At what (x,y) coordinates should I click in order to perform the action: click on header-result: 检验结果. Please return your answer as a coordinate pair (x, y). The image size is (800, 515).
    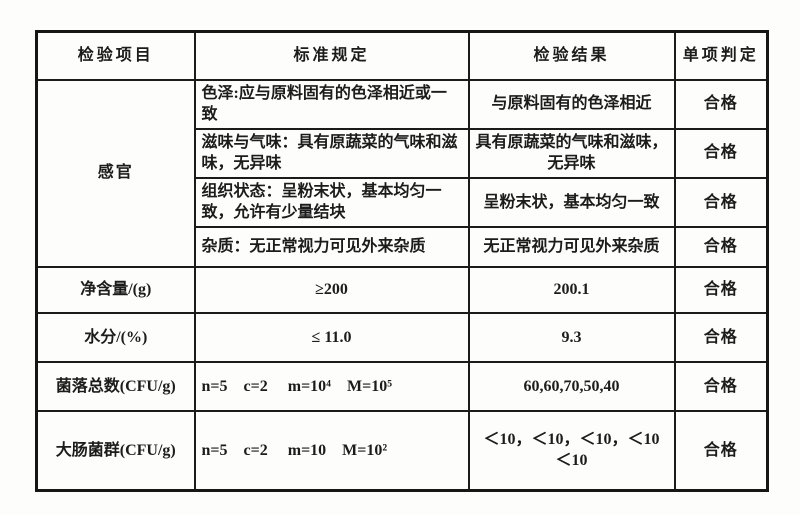
    Looking at the image, I should click on (571, 55).